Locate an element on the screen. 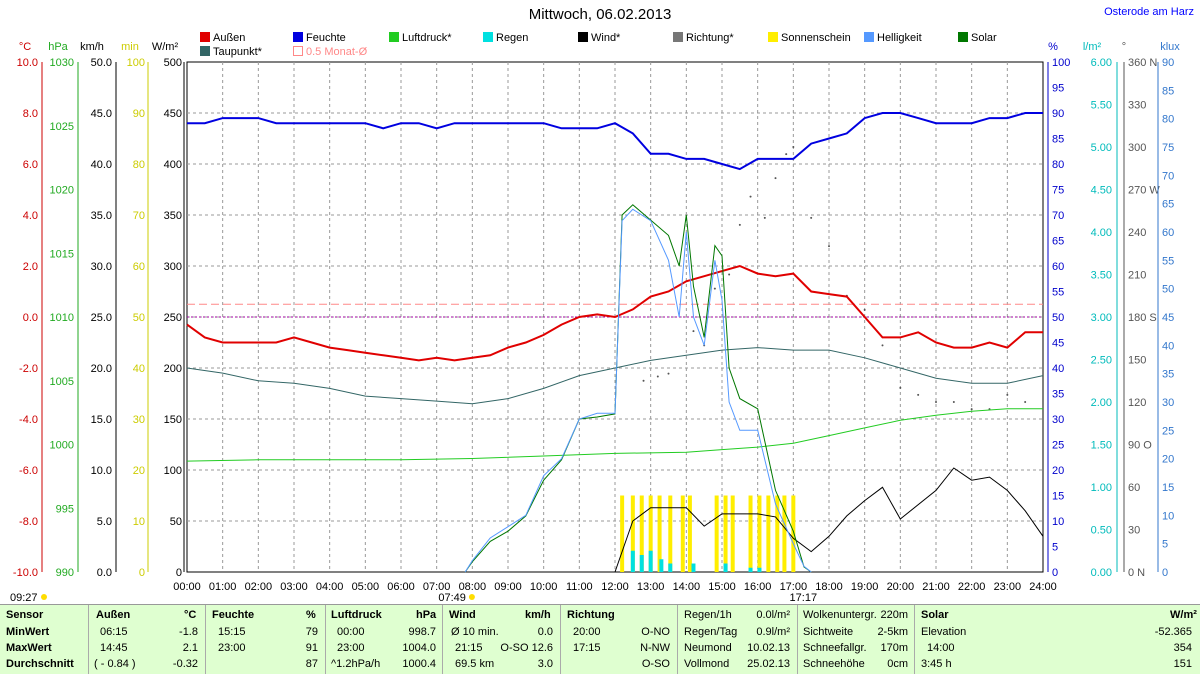 The width and height of the screenshot is (1200, 674). corner-time: 09:27 is located at coordinates (24, 598).